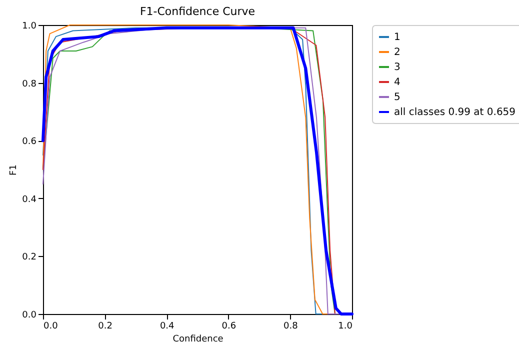  Describe the element at coordinates (397, 67) in the screenshot. I see `legend-label: 3` at that location.